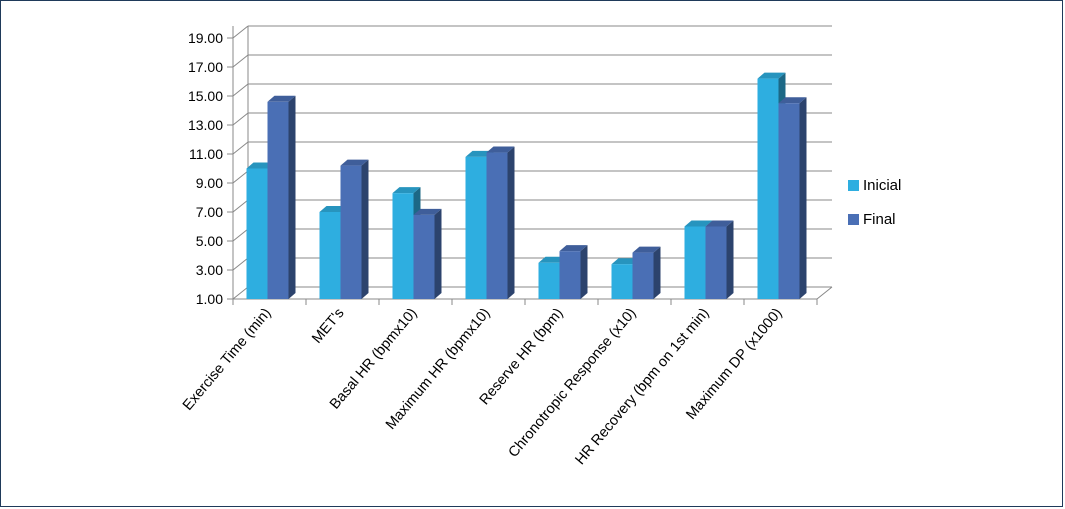 This screenshot has width=1065, height=509. I want to click on legend-label-inicial: Inicial, so click(882, 185).